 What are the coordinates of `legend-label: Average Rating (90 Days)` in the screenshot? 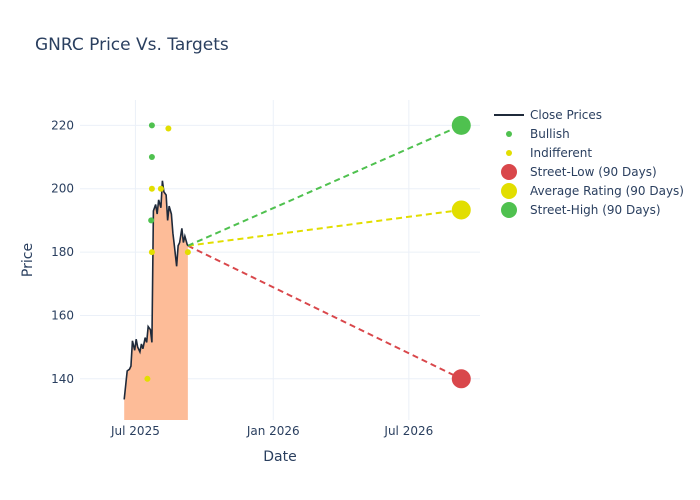 It's located at (607, 191).